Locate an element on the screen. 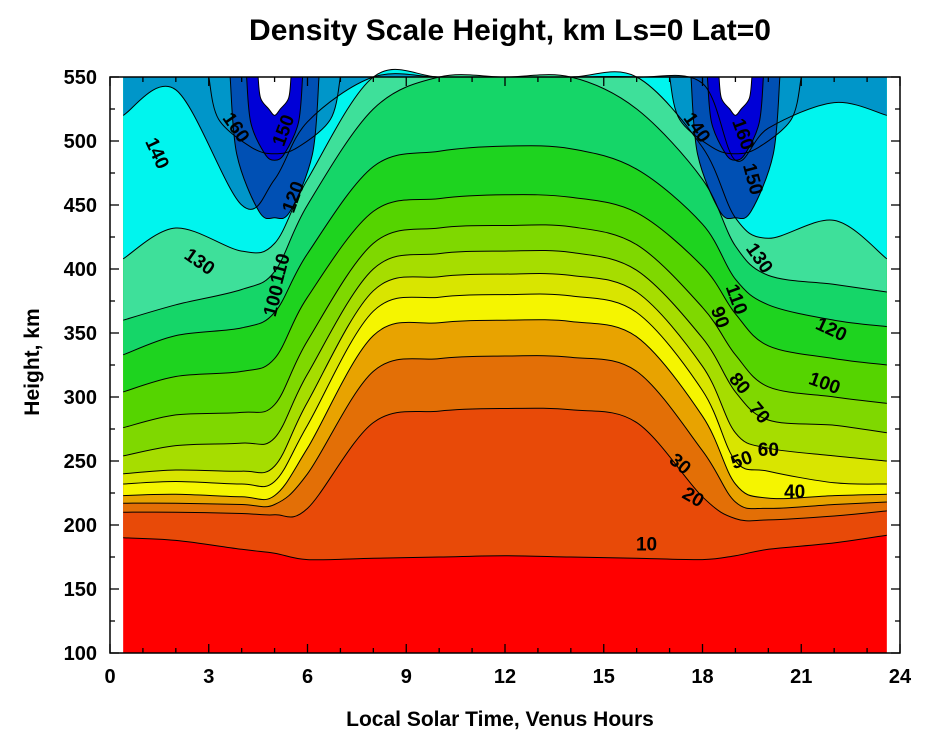  y-tick-label: 400 is located at coordinates (80, 270).